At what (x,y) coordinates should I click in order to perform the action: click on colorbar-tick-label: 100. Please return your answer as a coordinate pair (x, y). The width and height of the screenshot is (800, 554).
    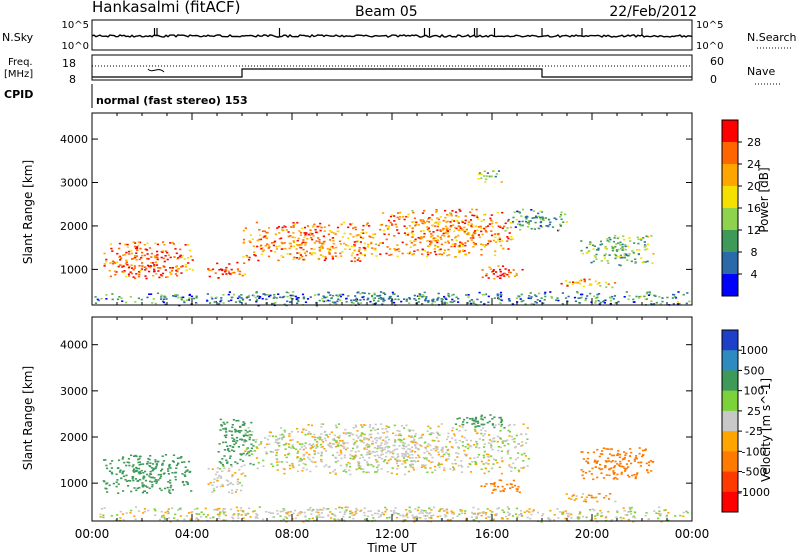
    Looking at the image, I should click on (754, 391).